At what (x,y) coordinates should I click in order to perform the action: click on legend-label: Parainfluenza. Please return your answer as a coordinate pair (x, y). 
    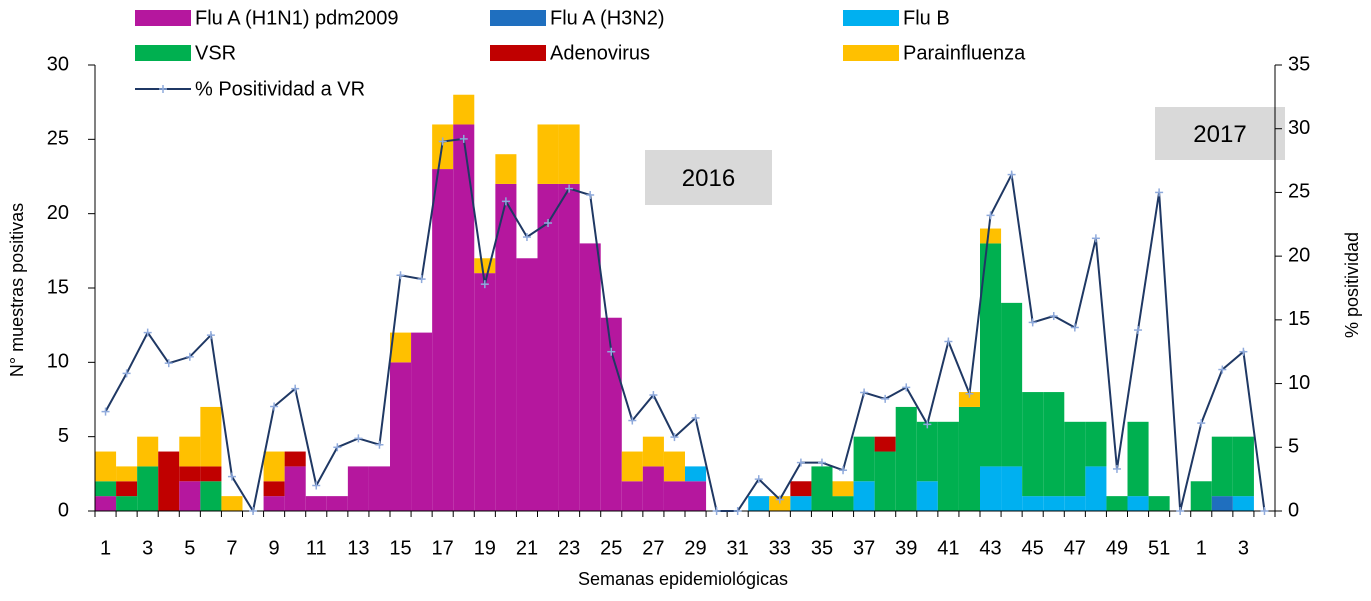
    Looking at the image, I should click on (964, 53).